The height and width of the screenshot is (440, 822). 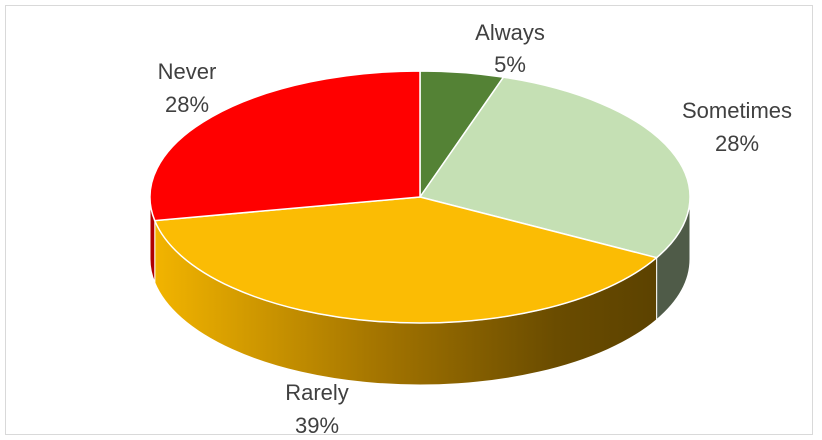 What do you see at coordinates (510, 64) in the screenshot?
I see `label-always-percent: 5%` at bounding box center [510, 64].